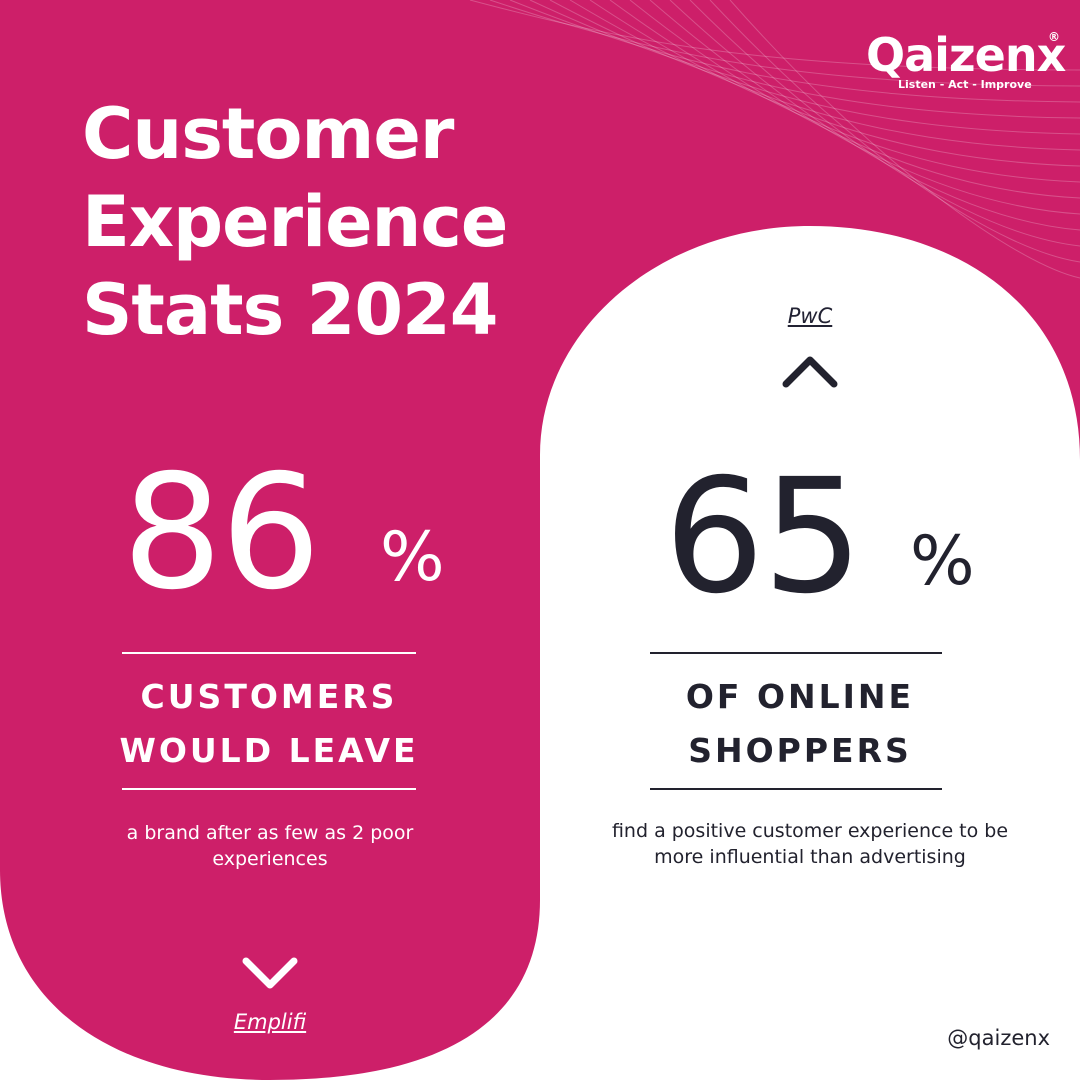 This screenshot has height=1080, width=1080. Describe the element at coordinates (269, 789) in the screenshot. I see `divider-left-bottom` at that location.